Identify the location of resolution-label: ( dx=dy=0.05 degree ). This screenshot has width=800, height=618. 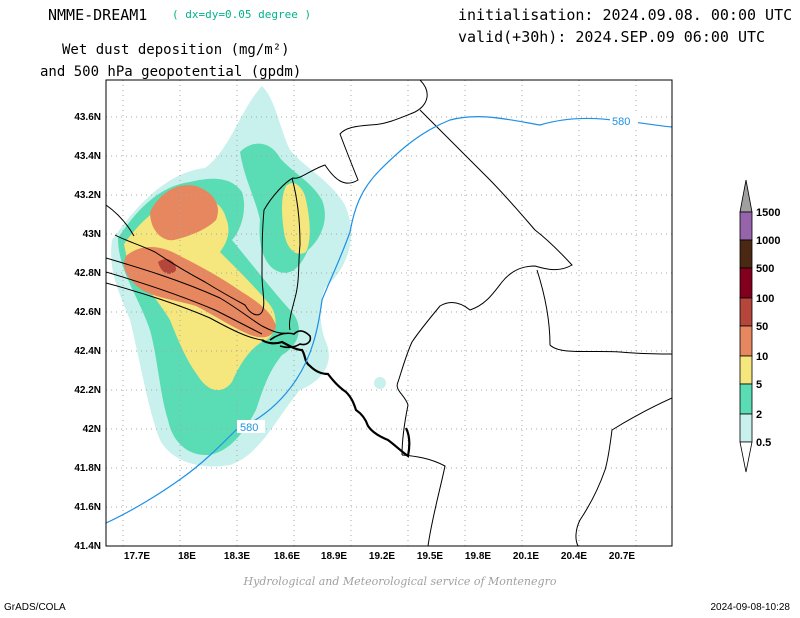
(242, 14).